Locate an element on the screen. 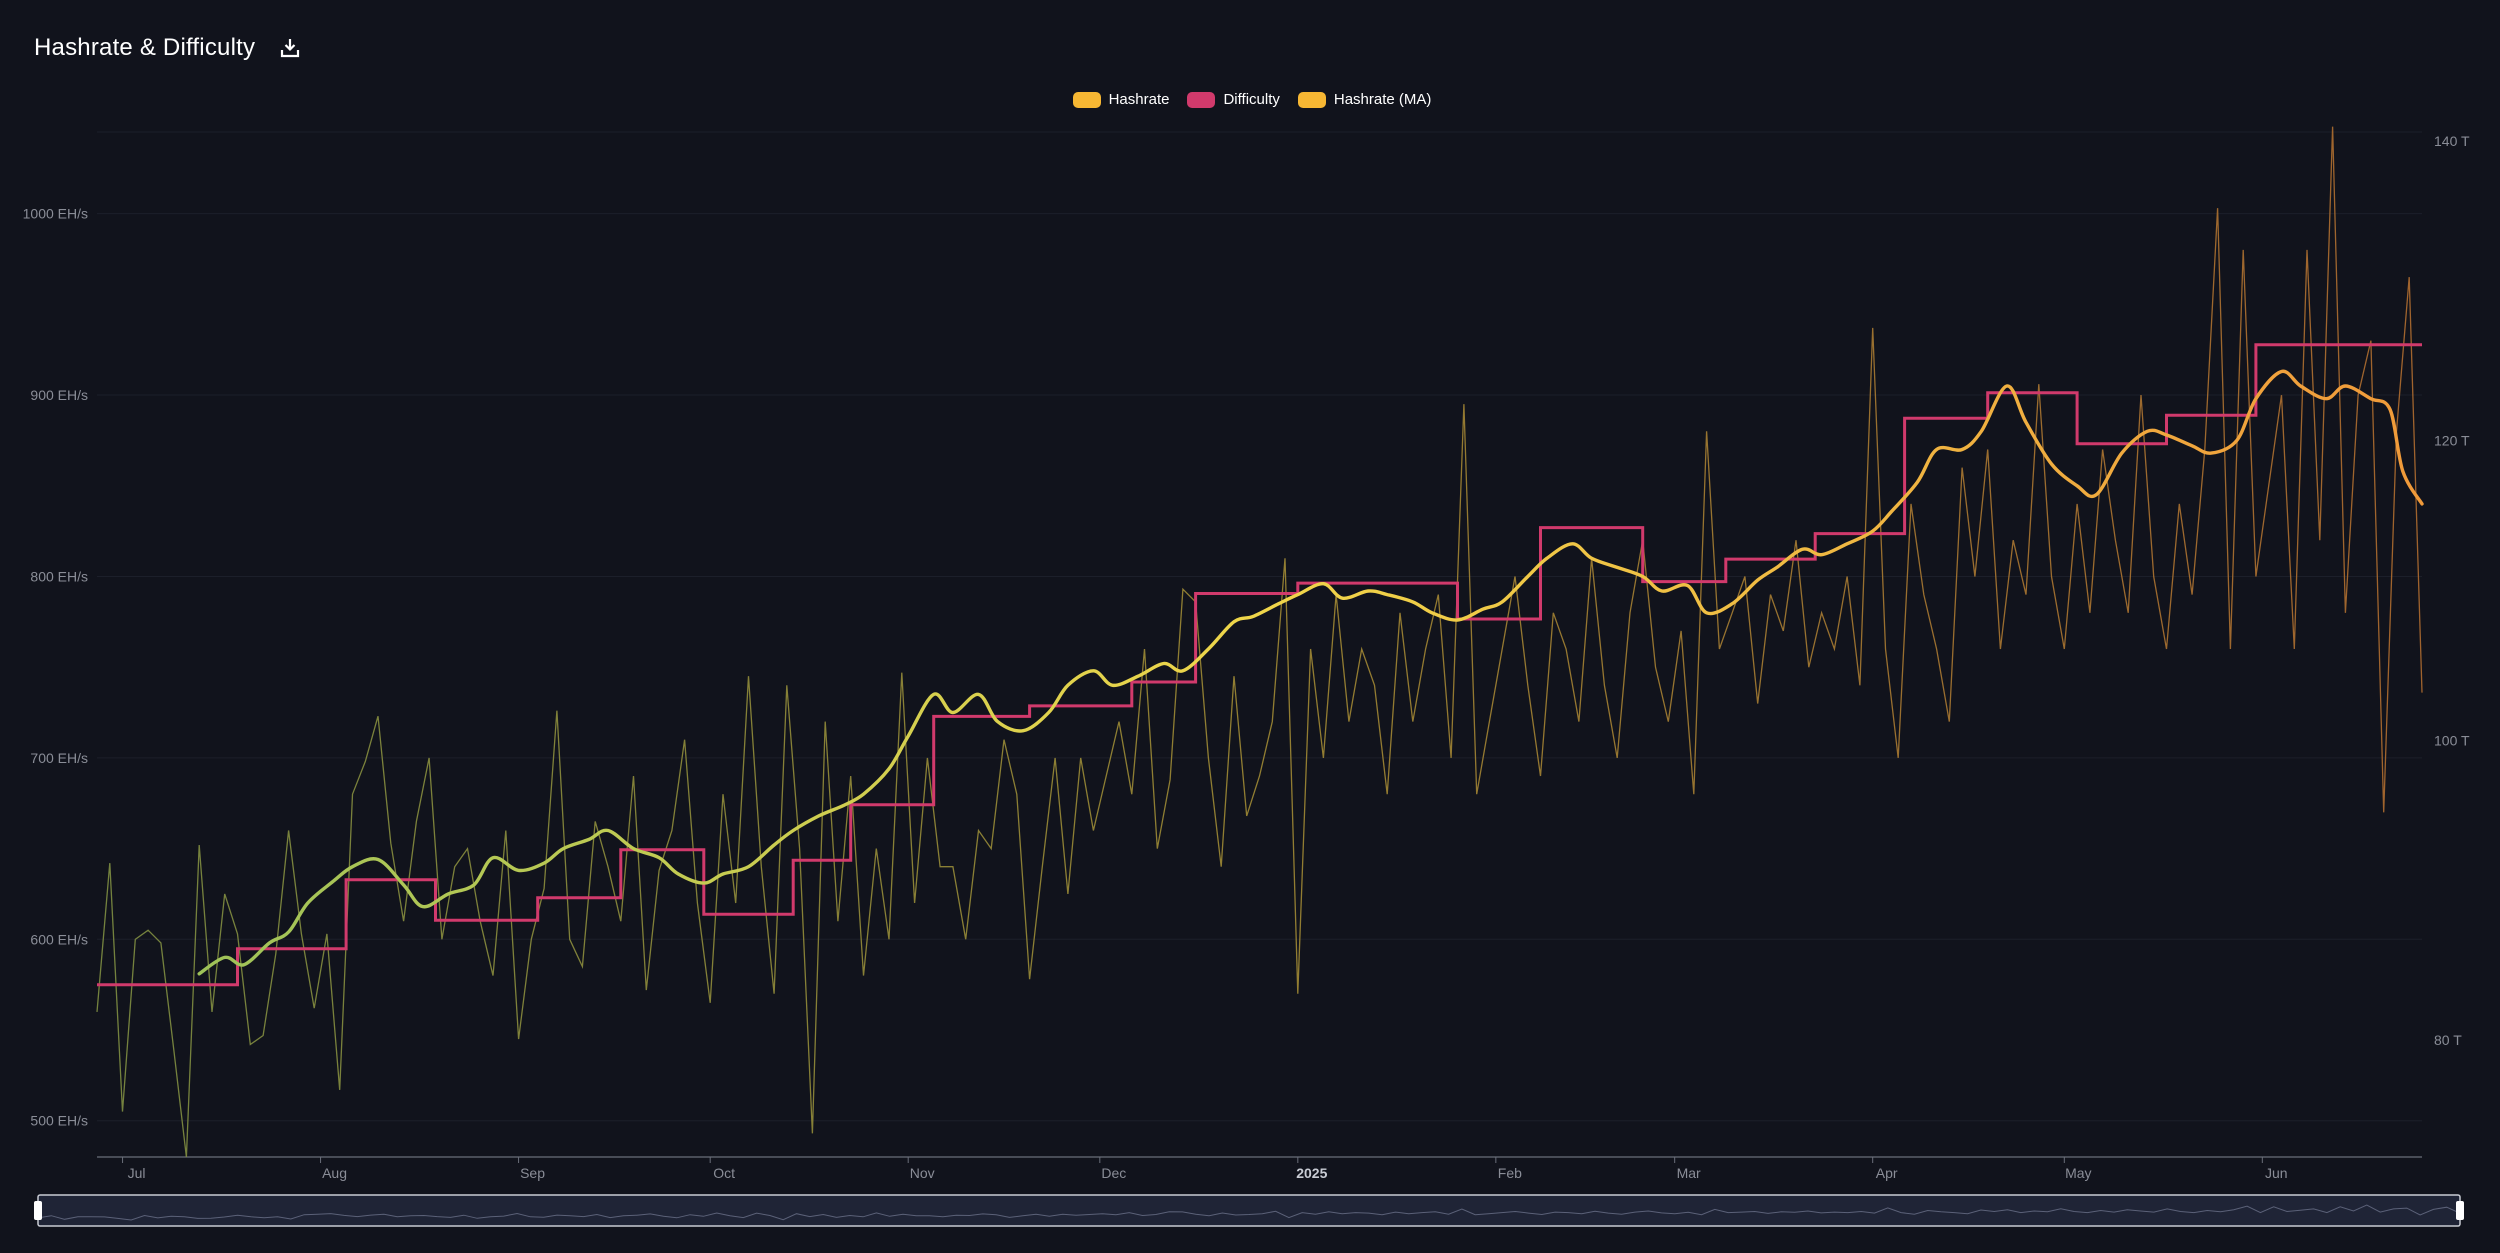 The width and height of the screenshot is (2500, 1253). legend-item-hashrate: Hashrate is located at coordinates (1119, 99).